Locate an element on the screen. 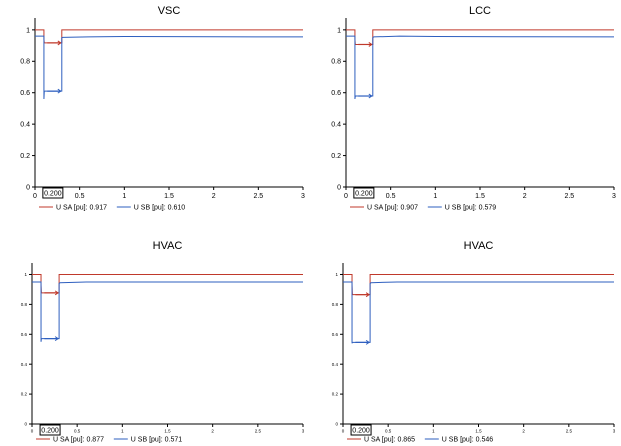 The width and height of the screenshot is (621, 446). legend-label: U SB [pu]: 0.579 is located at coordinates (470, 208).